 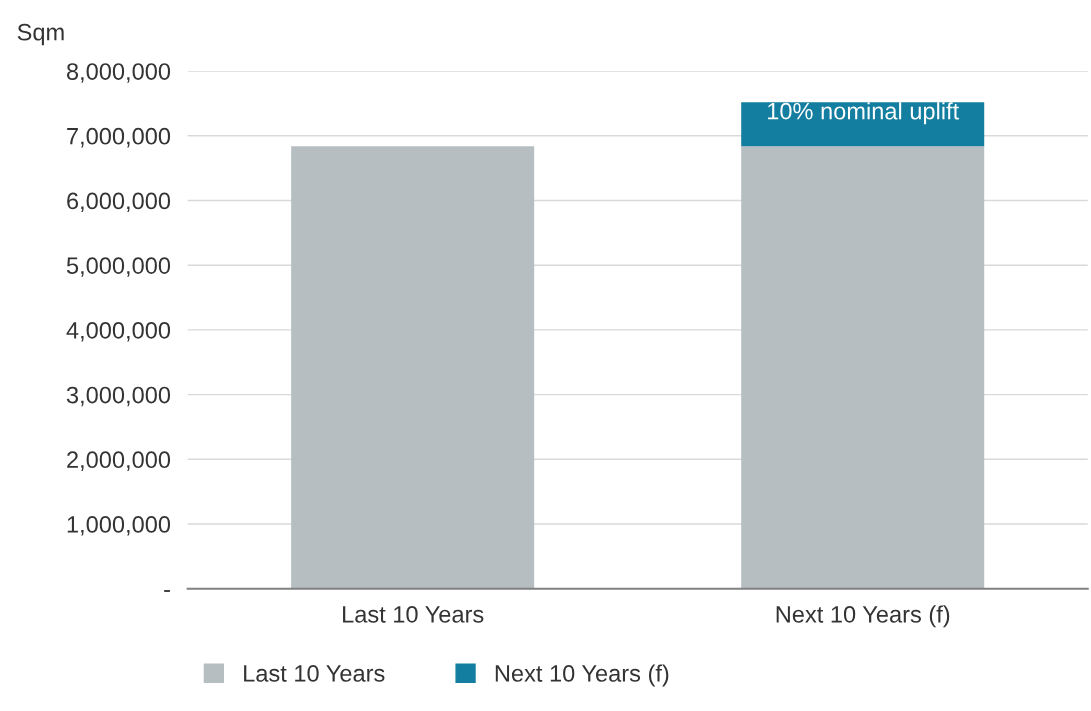 I want to click on annotation: 10% nominal uplift, so click(x=864, y=113).